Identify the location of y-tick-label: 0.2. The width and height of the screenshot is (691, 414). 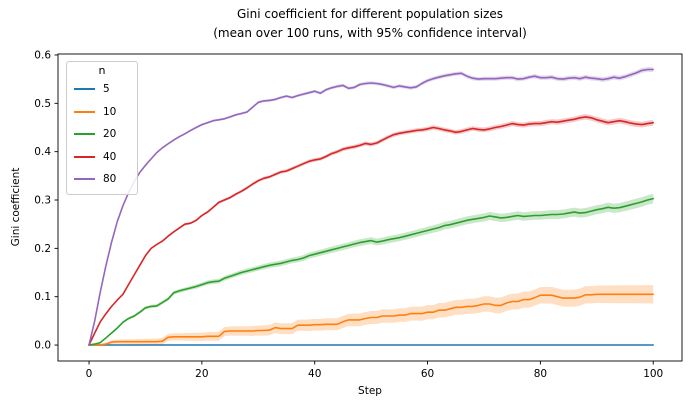
(42, 249).